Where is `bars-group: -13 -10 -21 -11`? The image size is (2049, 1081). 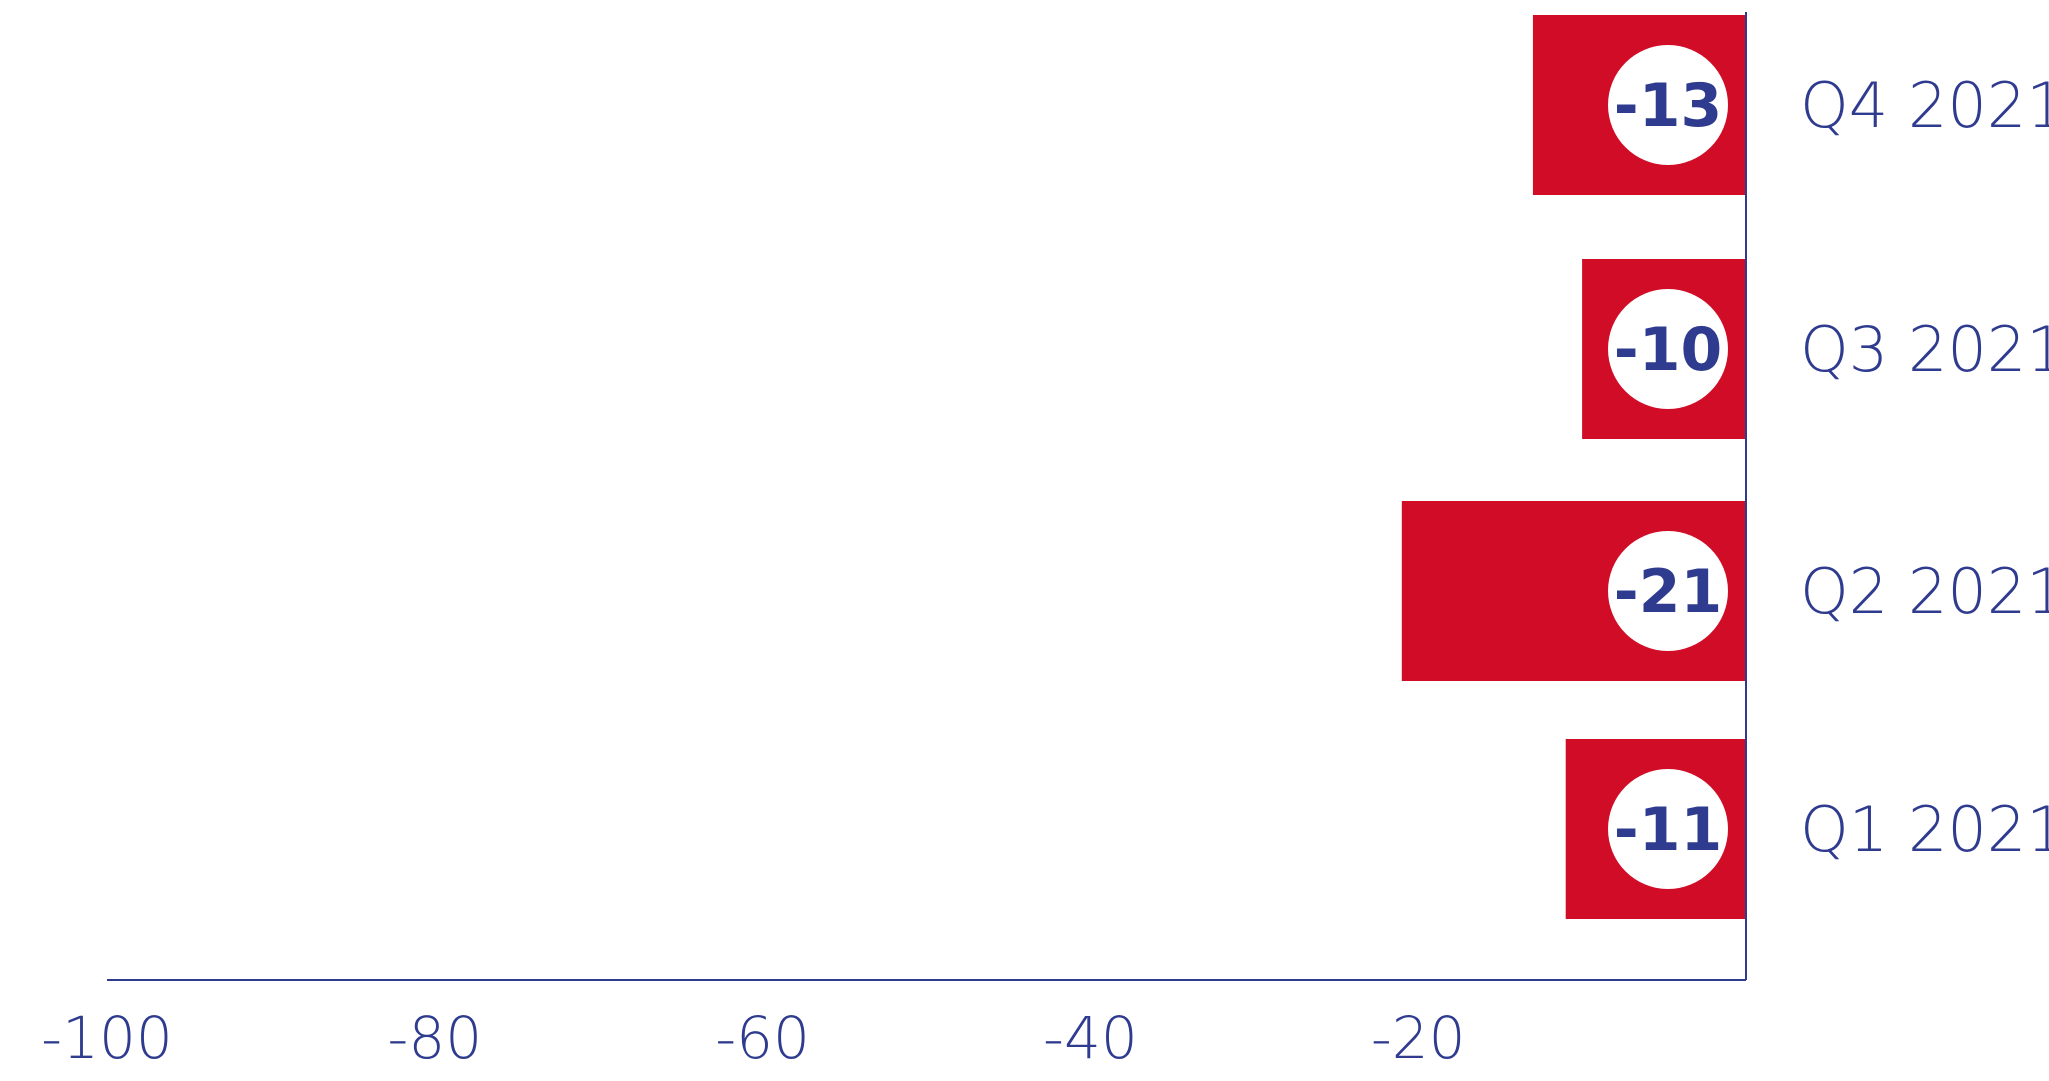 bars-group: -13 -10 -21 -11 is located at coordinates (1573, 467).